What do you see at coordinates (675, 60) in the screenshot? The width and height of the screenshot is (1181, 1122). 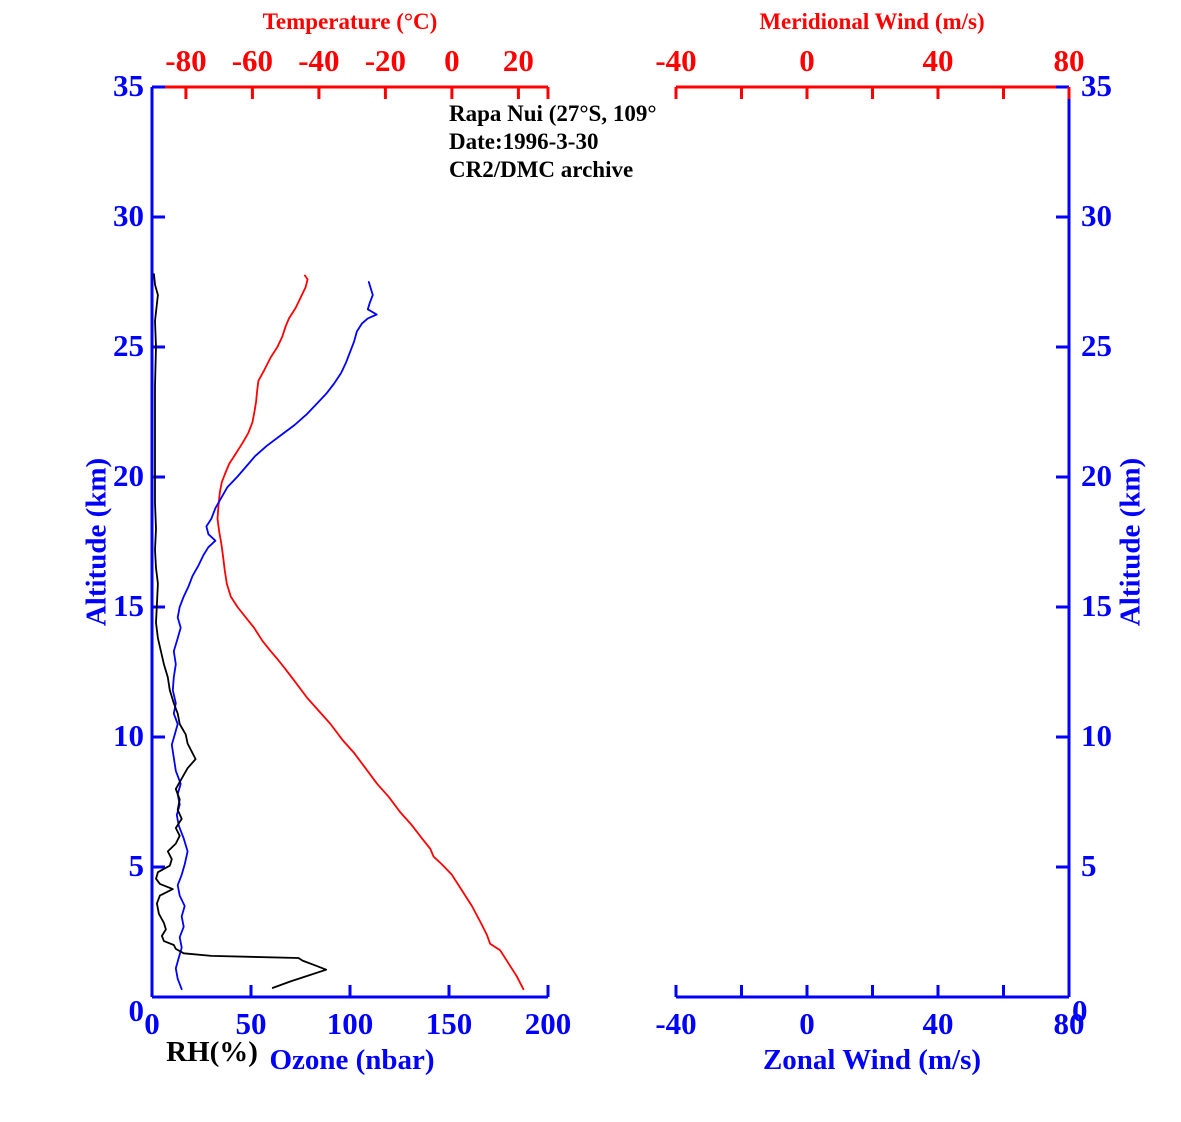 I see `meridional-wind-tick-label: -40` at bounding box center [675, 60].